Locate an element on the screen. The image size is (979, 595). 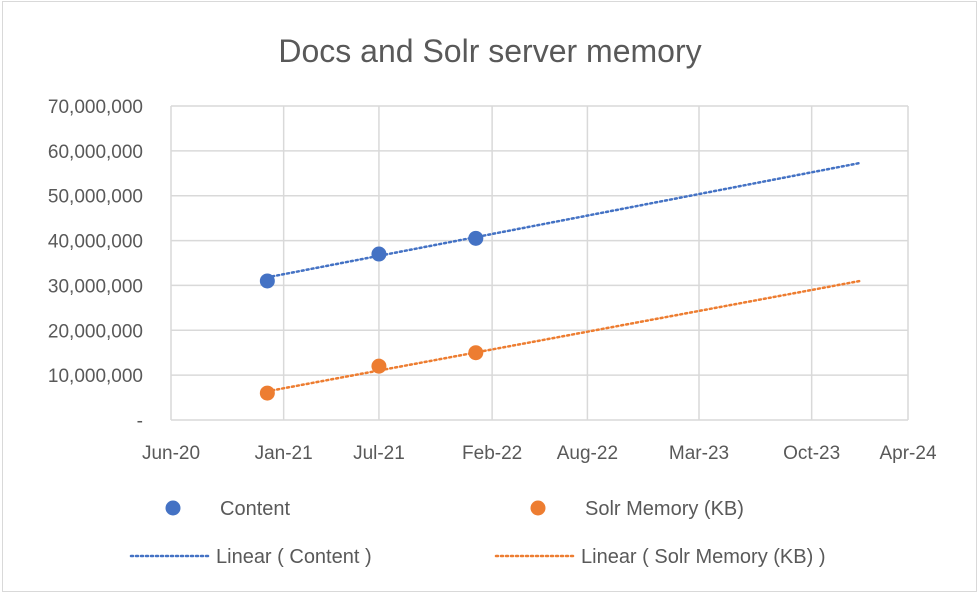
x-tick-label: Jul-21 is located at coordinates (379, 453).